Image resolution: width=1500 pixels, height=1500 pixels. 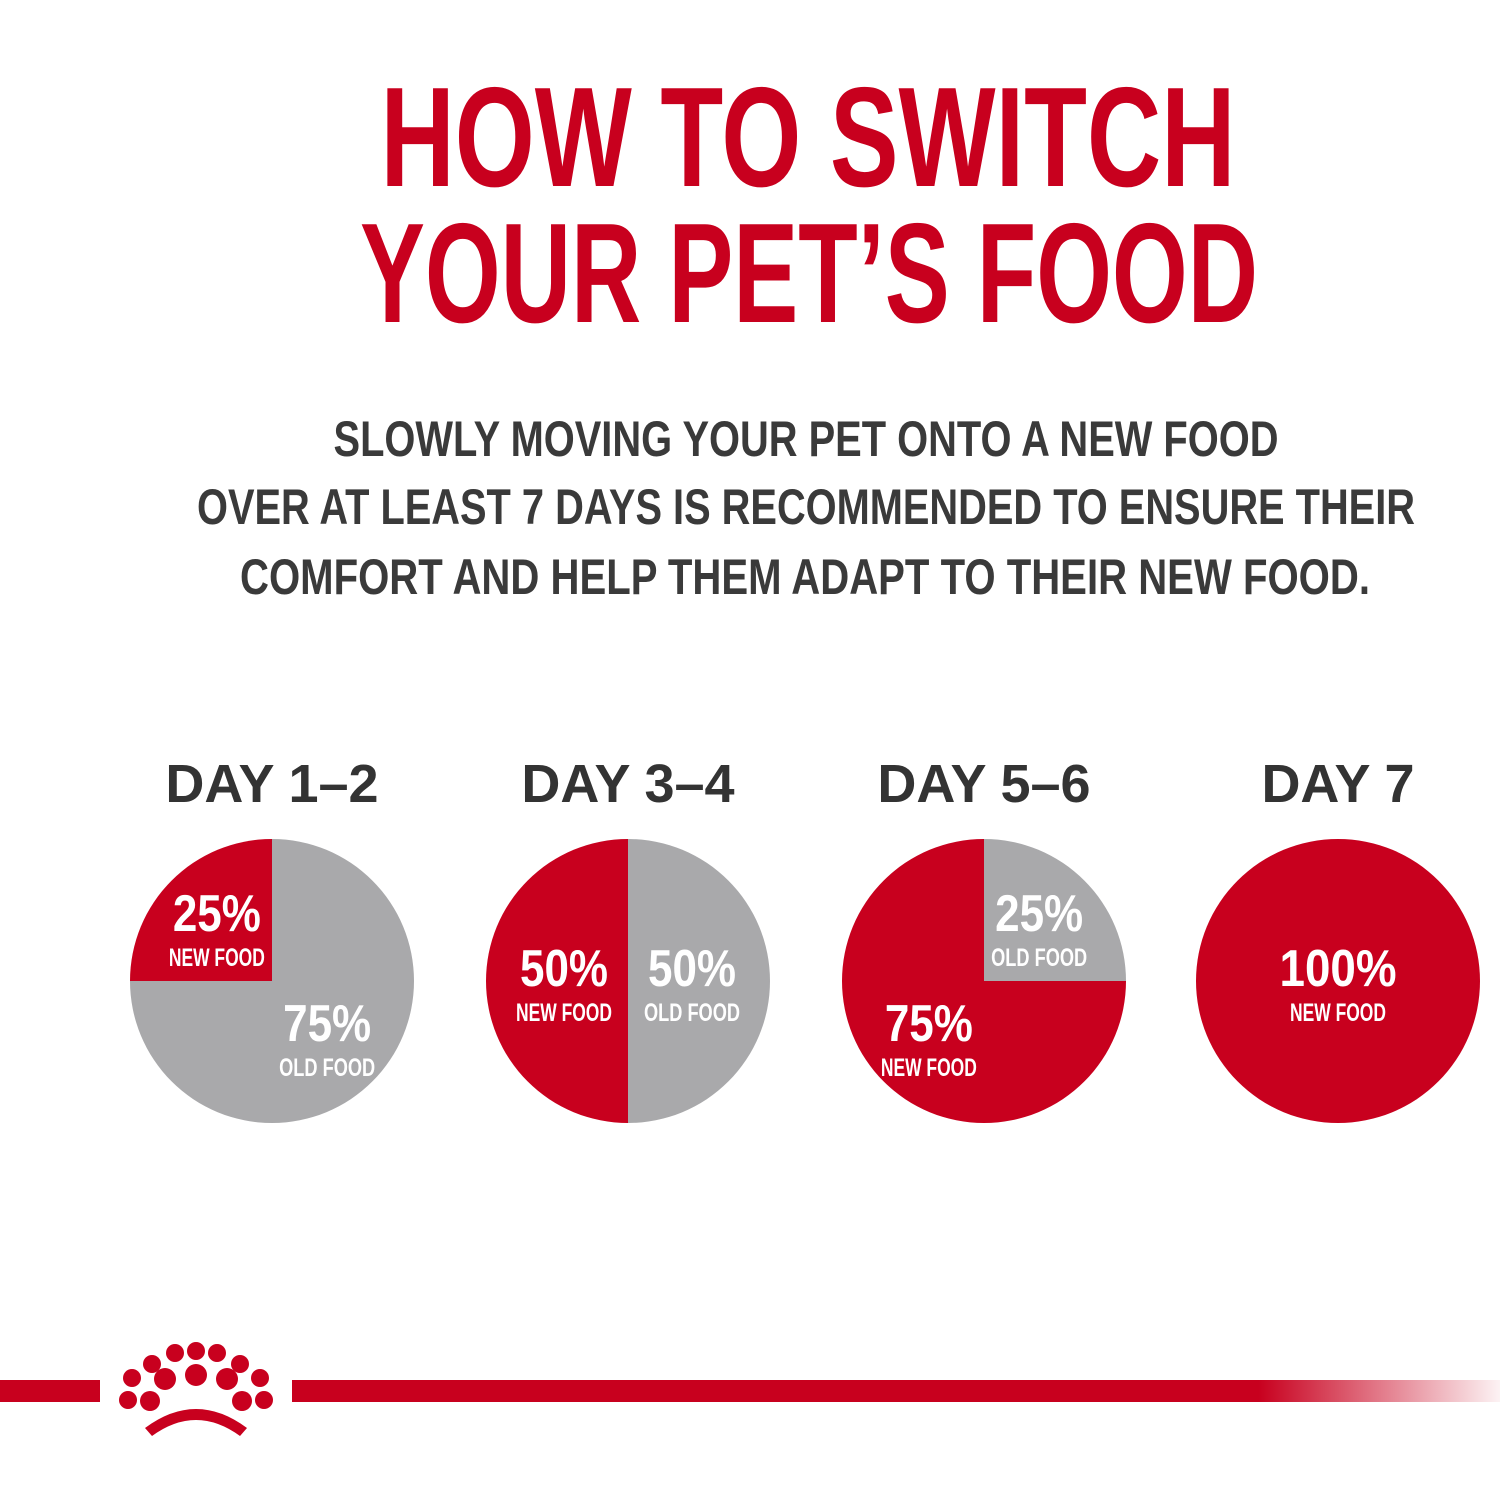 I want to click on subtitle-line: SLOWLY MOVING YOUR PET ONTO A NEW FOOD, so click(x=806, y=439).